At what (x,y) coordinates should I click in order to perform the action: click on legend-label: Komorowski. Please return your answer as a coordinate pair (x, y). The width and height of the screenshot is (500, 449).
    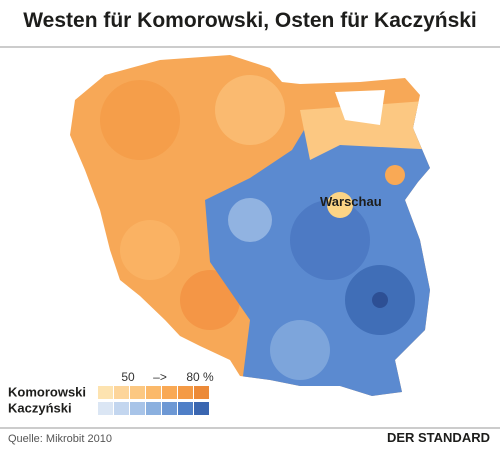
    Looking at the image, I should click on (47, 391).